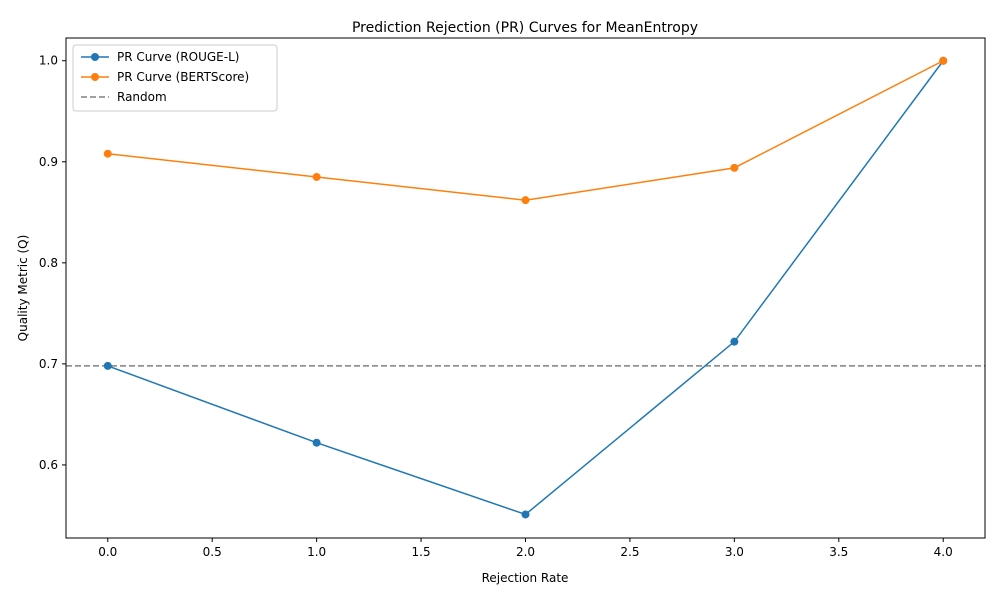 This screenshot has height=600, width=1000. I want to click on x-tick-label: 0.5, so click(212, 552).